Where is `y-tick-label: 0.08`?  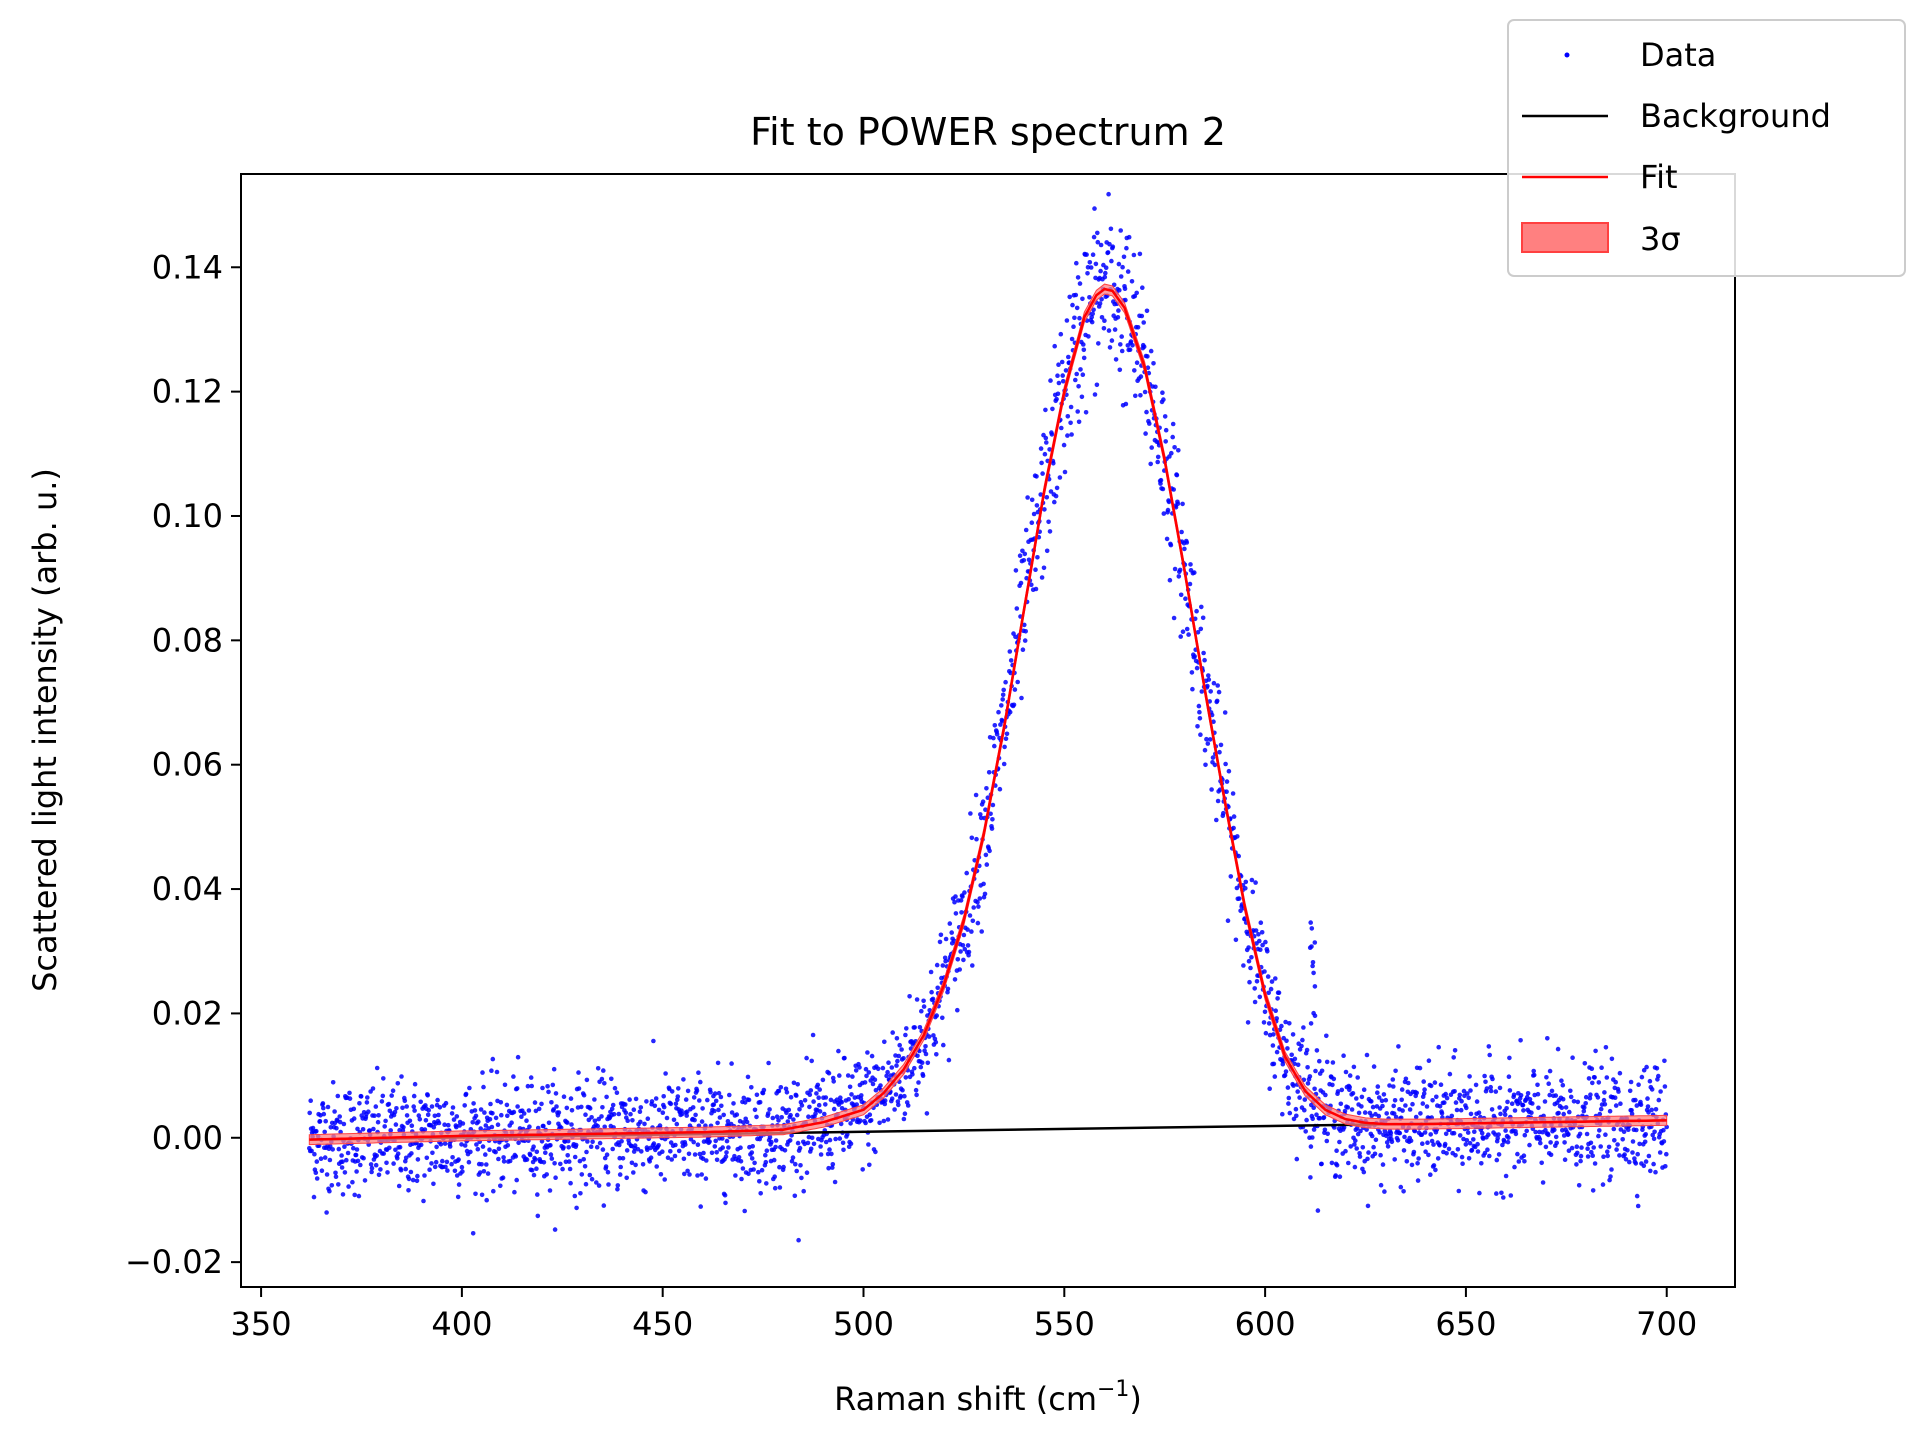
y-tick-label: 0.08 is located at coordinates (187, 640).